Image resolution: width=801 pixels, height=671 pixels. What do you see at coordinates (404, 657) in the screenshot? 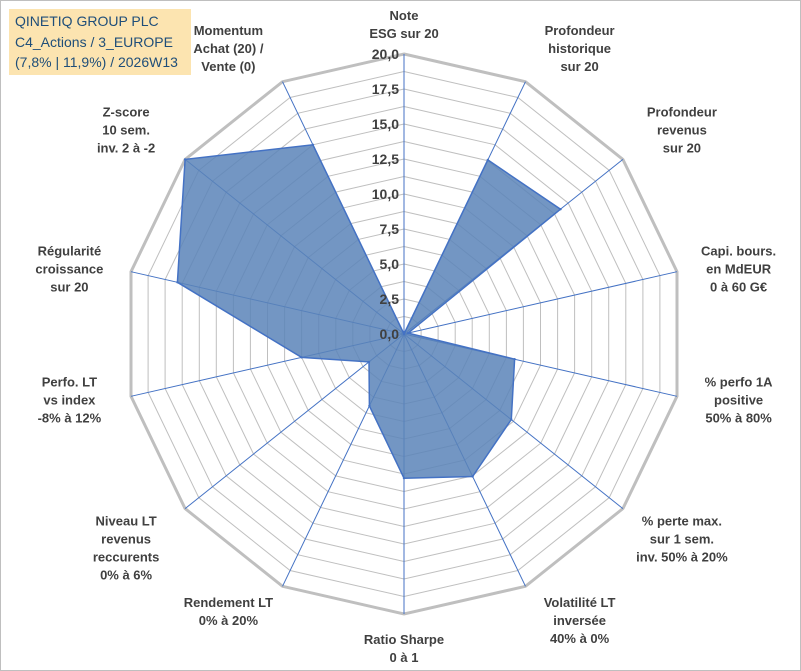
I see `axis-label-line: 0 à 1` at bounding box center [404, 657].